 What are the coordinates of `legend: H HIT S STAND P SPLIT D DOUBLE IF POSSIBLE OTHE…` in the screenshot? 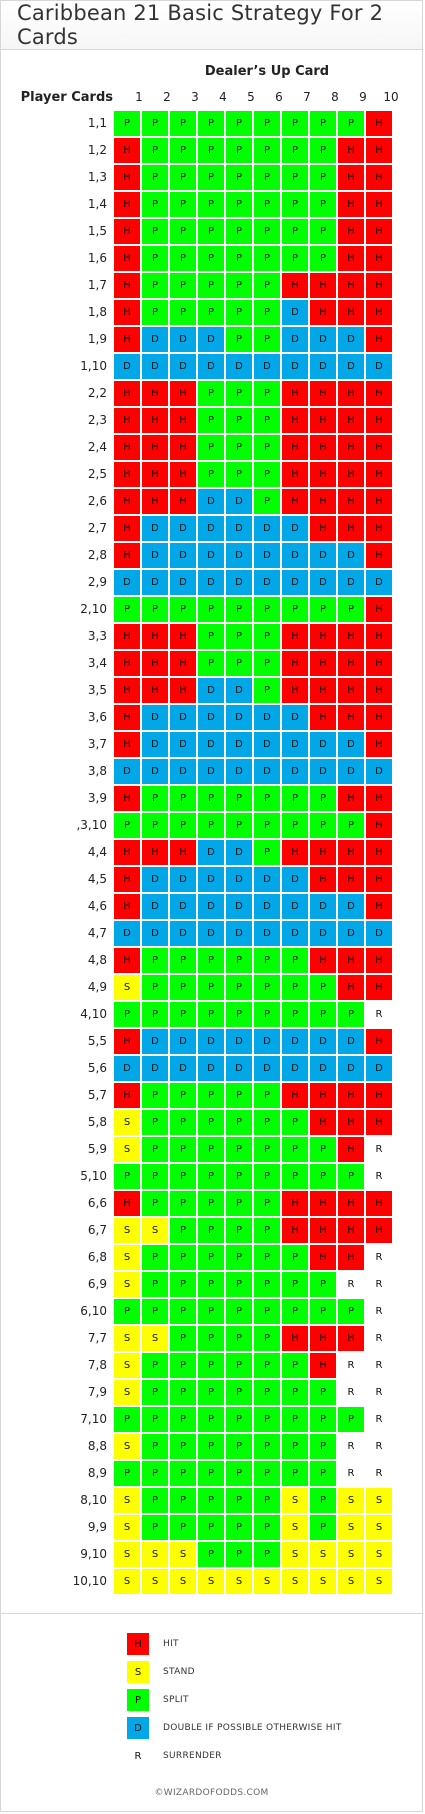 It's located at (234, 1700).